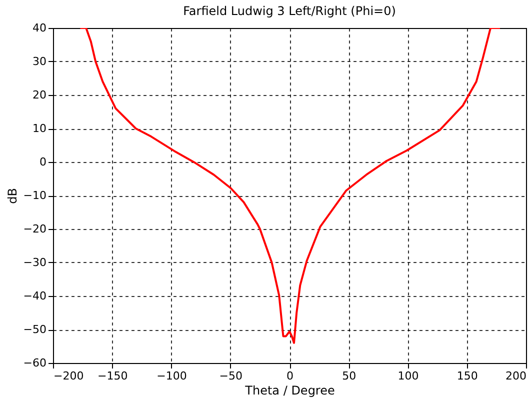 Image resolution: width=532 pixels, height=401 pixels. I want to click on x-tick-label: −100, so click(171, 376).